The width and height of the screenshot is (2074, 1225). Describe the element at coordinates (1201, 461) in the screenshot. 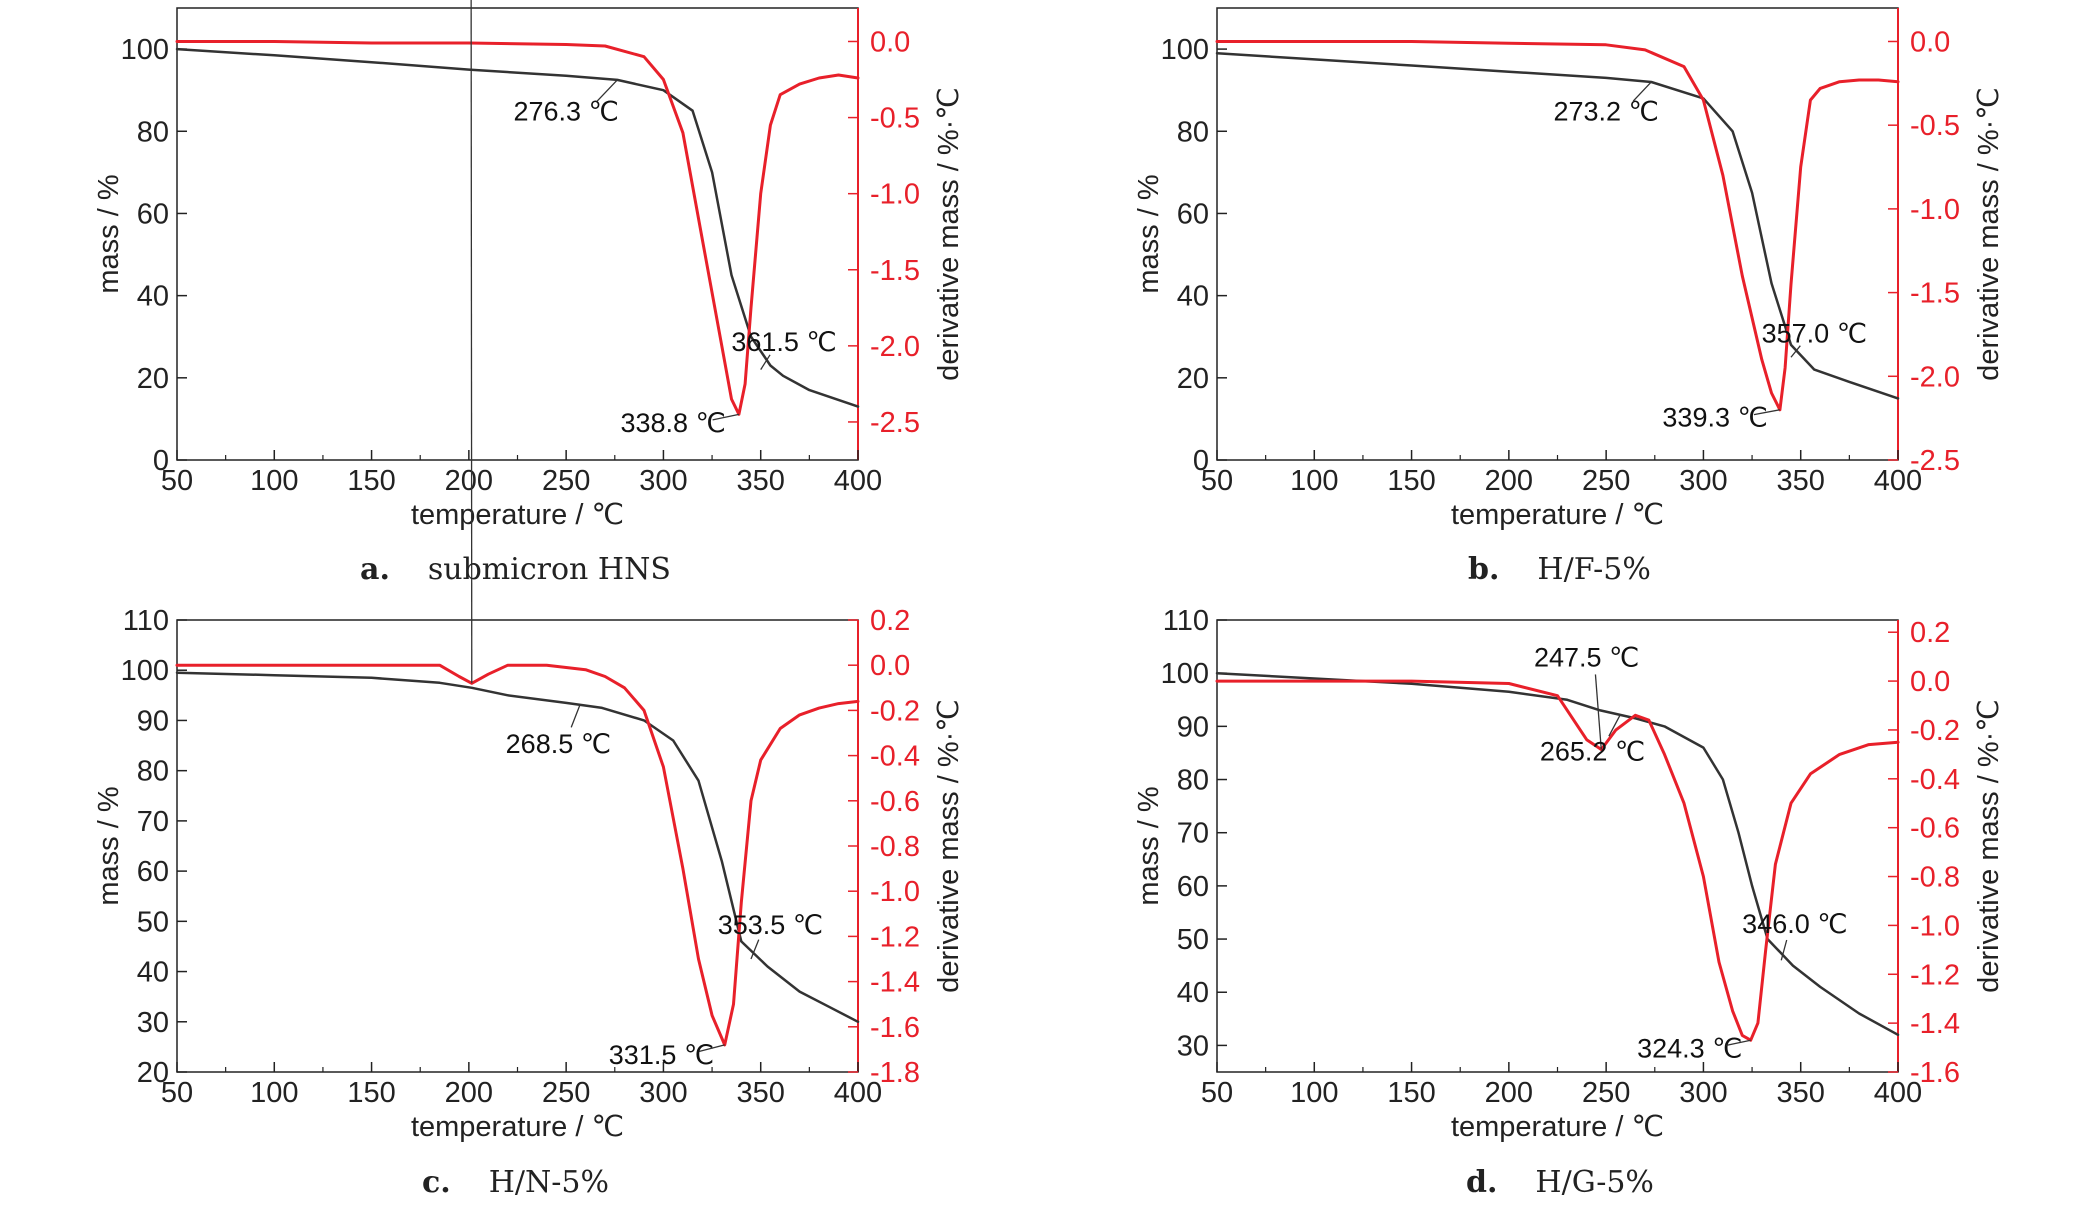

I see `y-tick-label: 0` at that location.